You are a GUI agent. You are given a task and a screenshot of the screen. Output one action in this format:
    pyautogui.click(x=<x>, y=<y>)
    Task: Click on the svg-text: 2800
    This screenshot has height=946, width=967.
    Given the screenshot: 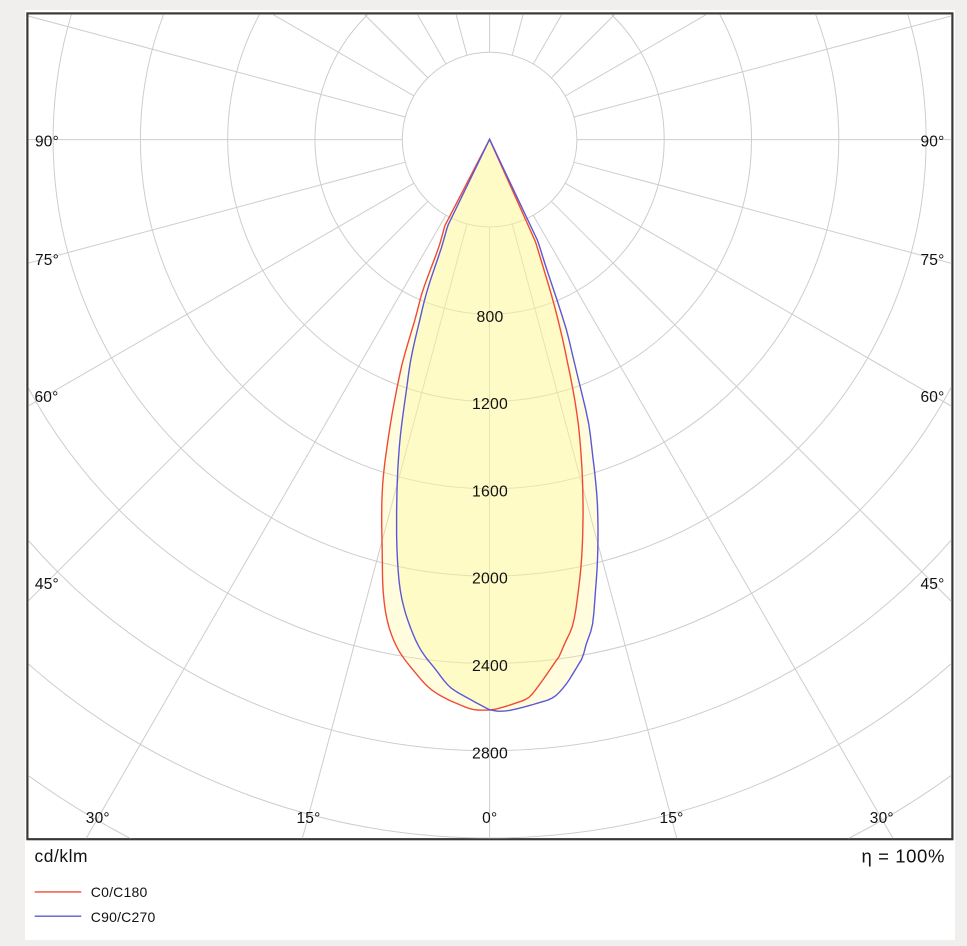 What is the action you would take?
    pyautogui.click(x=490, y=753)
    